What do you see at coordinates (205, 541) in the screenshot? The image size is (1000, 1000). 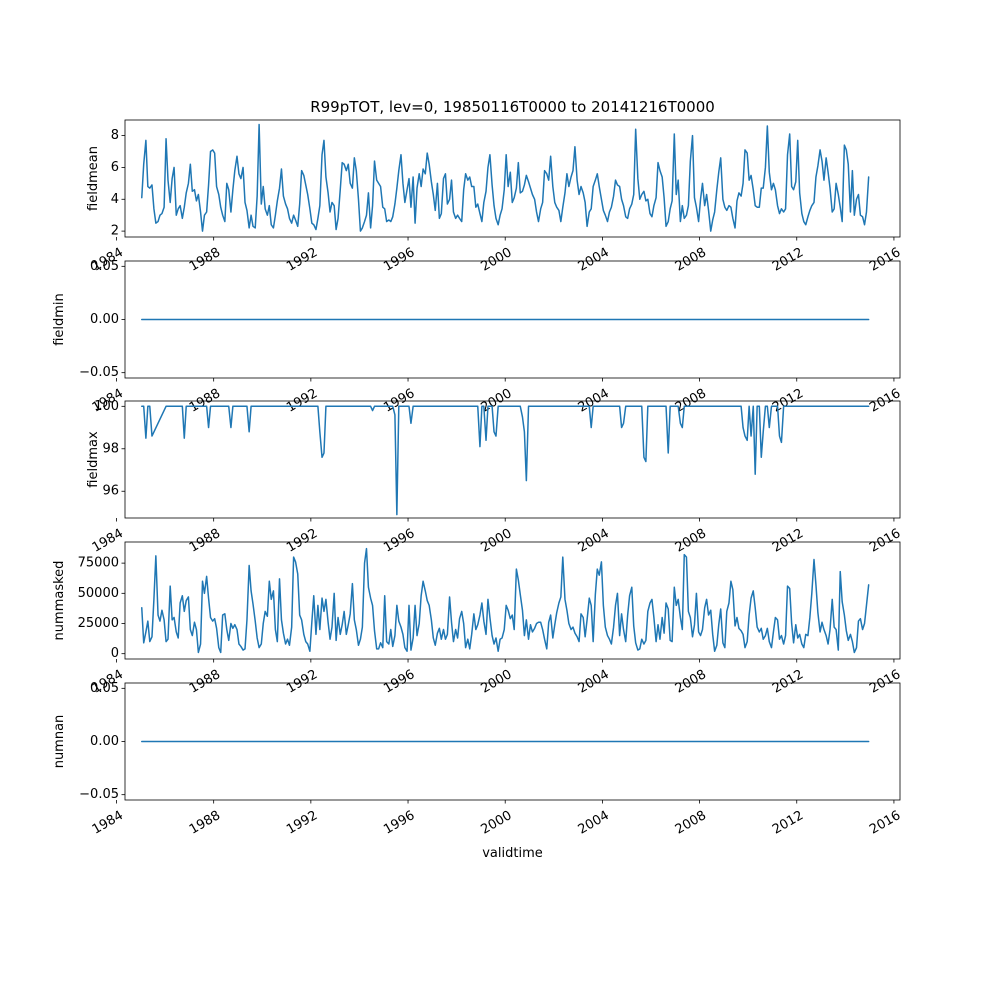 I see `fieldmax-xtick-label: 1988` at bounding box center [205, 541].